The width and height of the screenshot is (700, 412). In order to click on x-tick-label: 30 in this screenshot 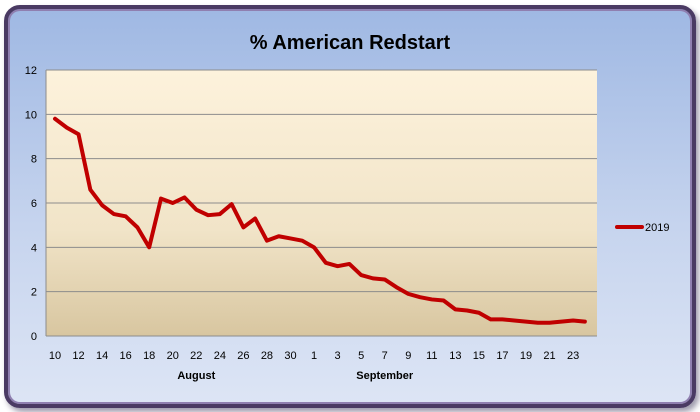, I will do `click(290, 356)`.